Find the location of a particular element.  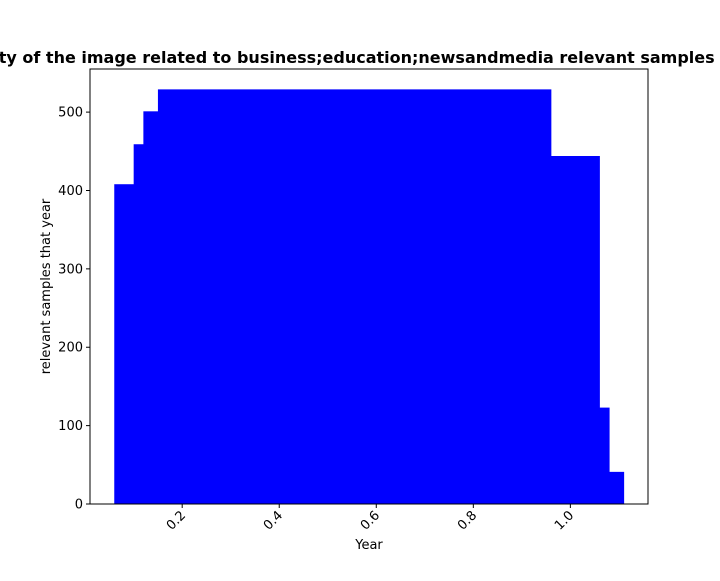

y-axis-label: relevant samples that year is located at coordinates (46, 286).